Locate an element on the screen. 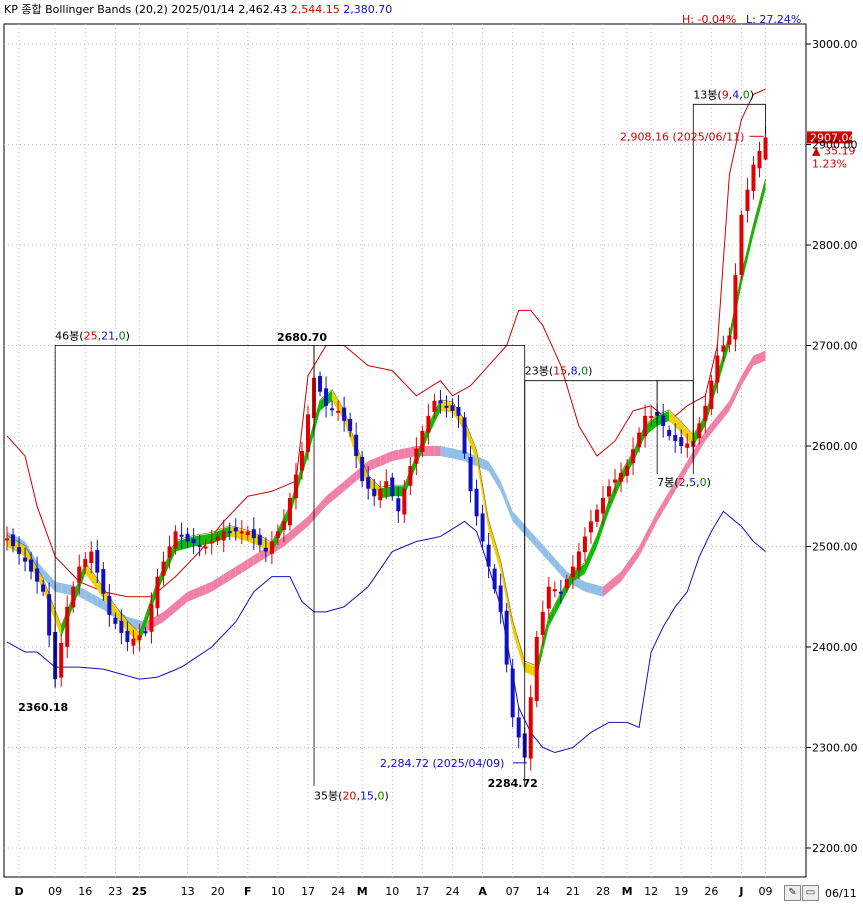 This screenshot has width=863, height=904. x-tick-label: 09 is located at coordinates (55, 891).